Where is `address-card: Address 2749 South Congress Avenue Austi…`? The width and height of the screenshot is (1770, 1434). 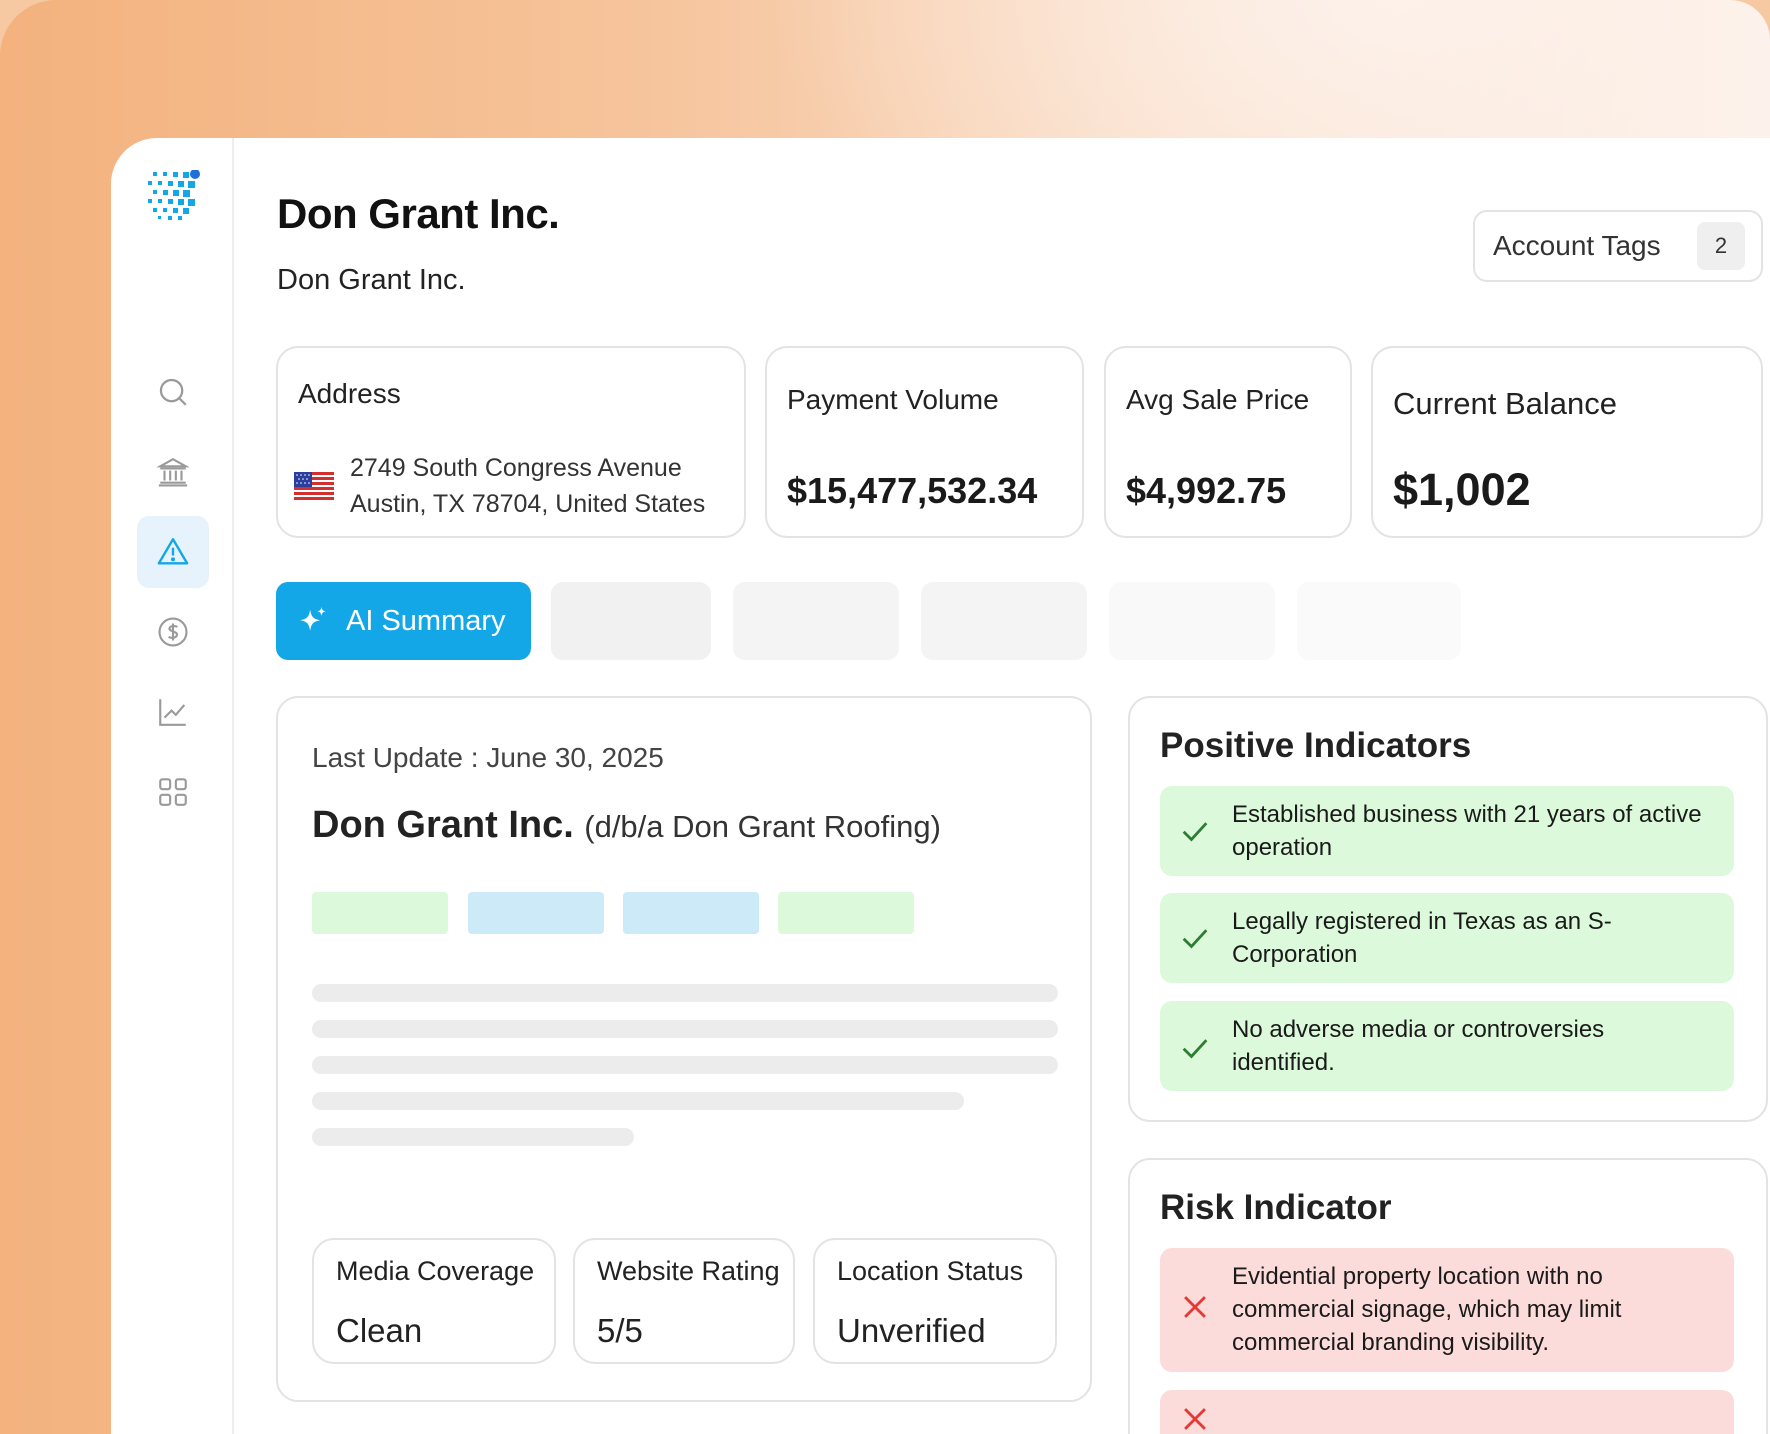 address-card: Address 2749 South Congress Avenue Austi… is located at coordinates (511, 442).